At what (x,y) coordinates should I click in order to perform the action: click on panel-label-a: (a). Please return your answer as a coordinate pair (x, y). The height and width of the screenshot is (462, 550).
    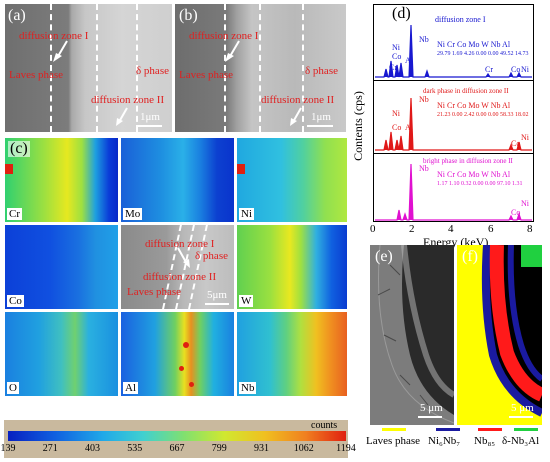
    Looking at the image, I should click on (17, 15).